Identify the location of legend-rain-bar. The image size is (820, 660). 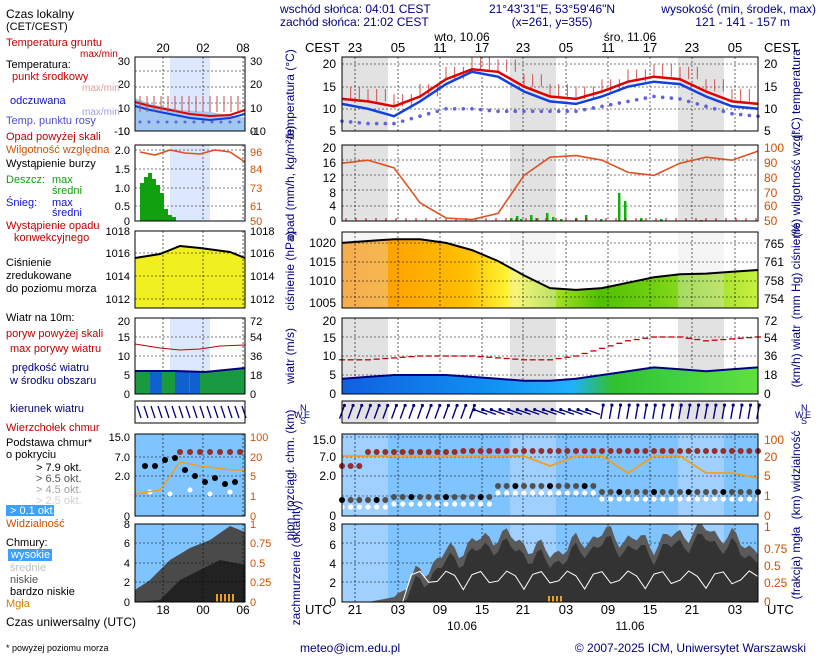
(142, 202).